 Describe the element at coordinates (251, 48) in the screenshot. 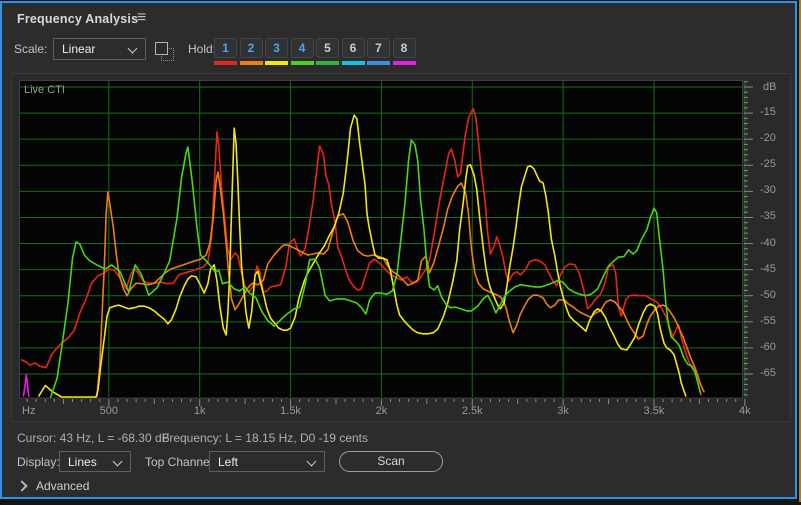

I see `hold-button-number: 2` at that location.